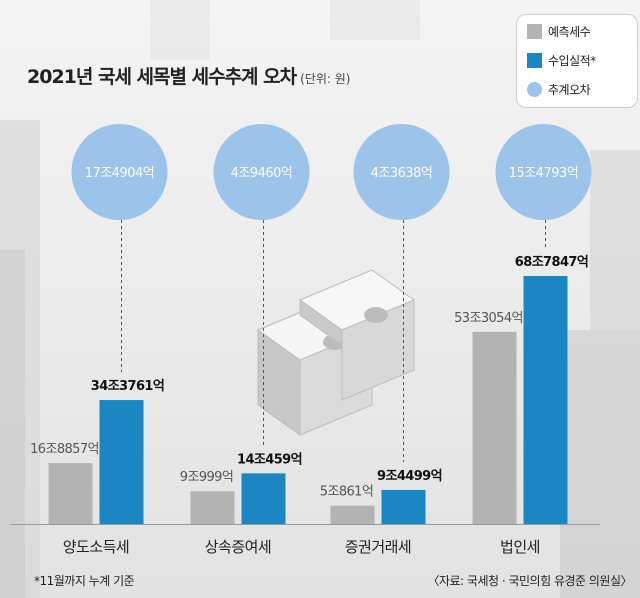 This screenshot has width=640, height=598. Describe the element at coordinates (409, 476) in the screenshot. I see `actual-value-label: 9조4499억` at that location.